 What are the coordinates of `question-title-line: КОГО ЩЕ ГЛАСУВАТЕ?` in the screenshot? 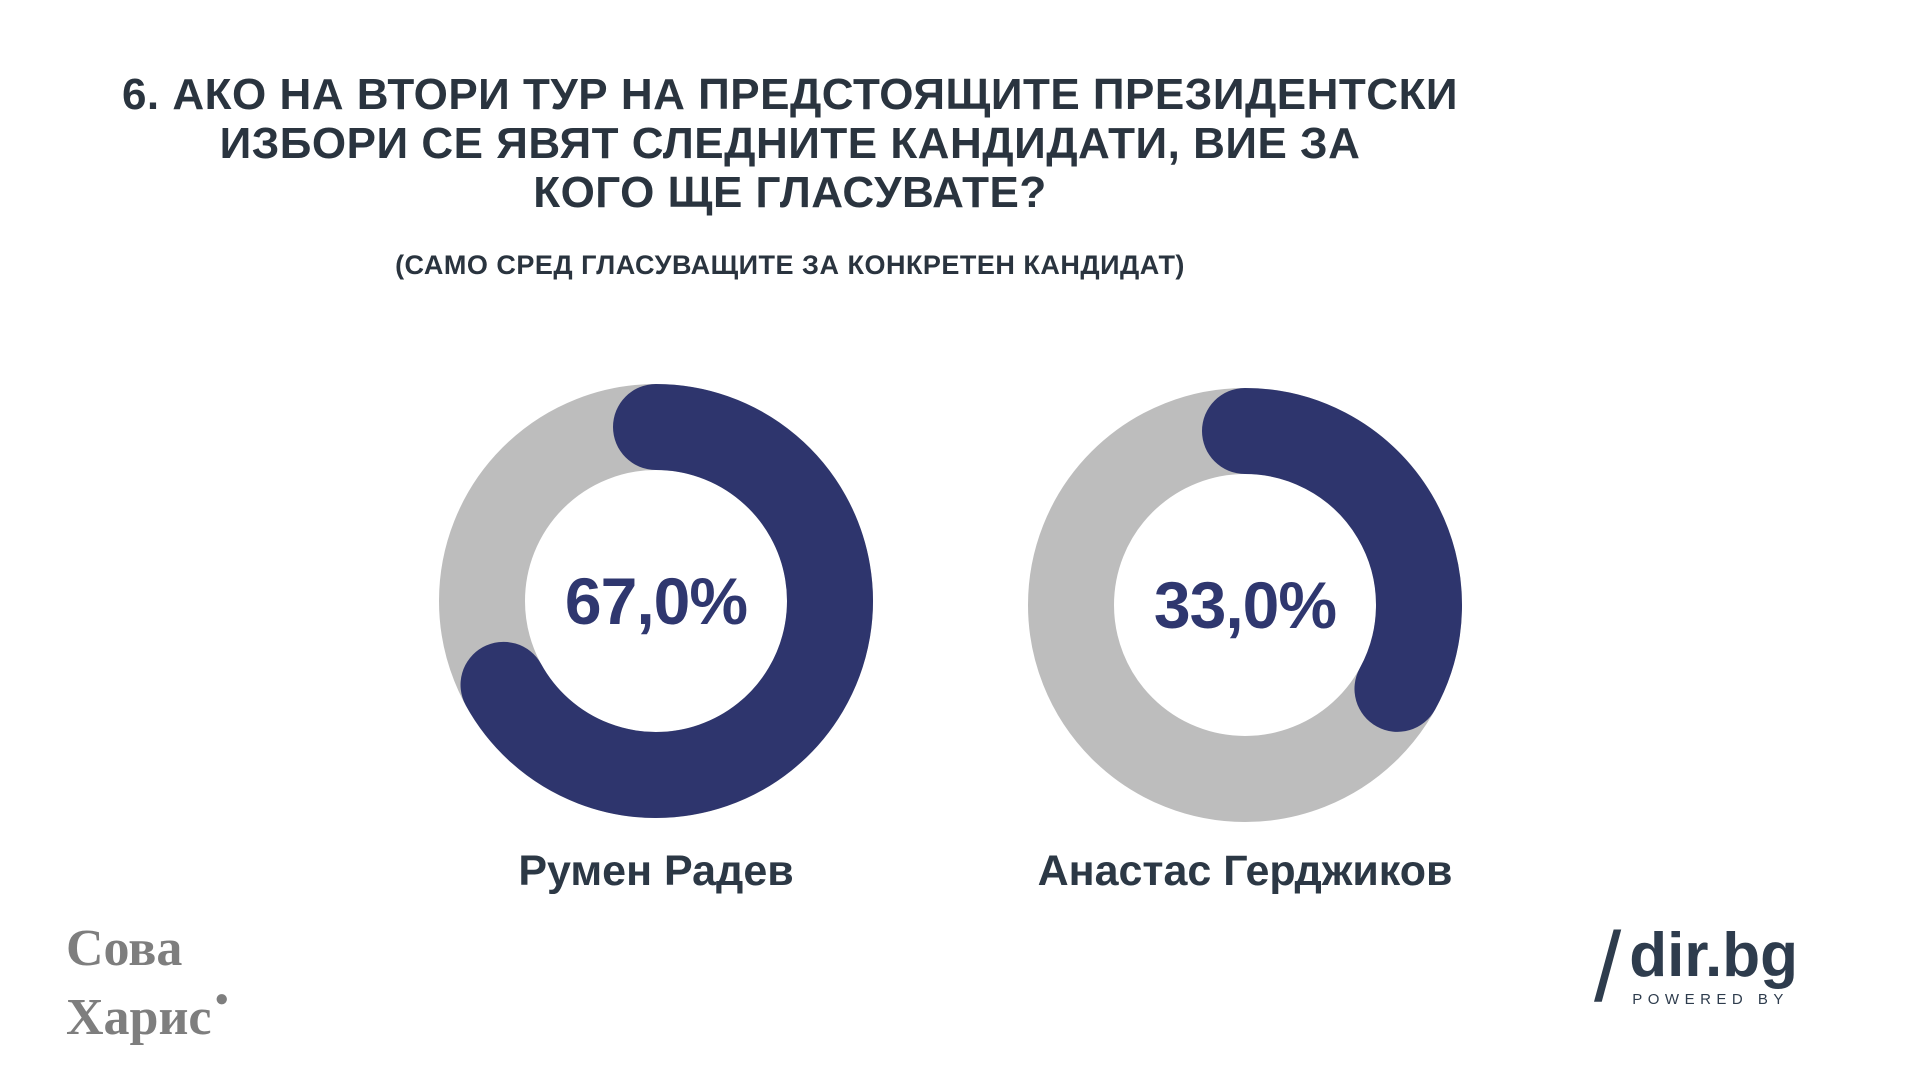 It's located at (790, 192).